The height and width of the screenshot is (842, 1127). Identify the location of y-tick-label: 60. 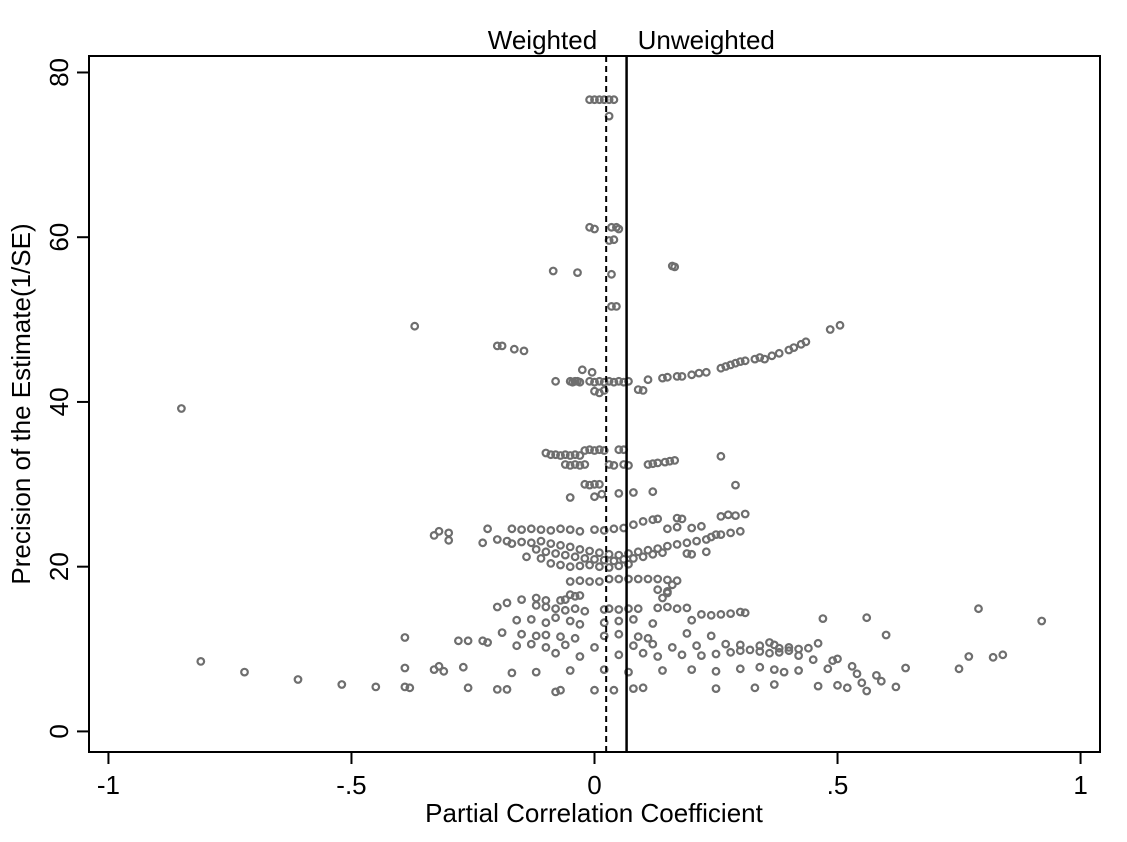
(59, 237).